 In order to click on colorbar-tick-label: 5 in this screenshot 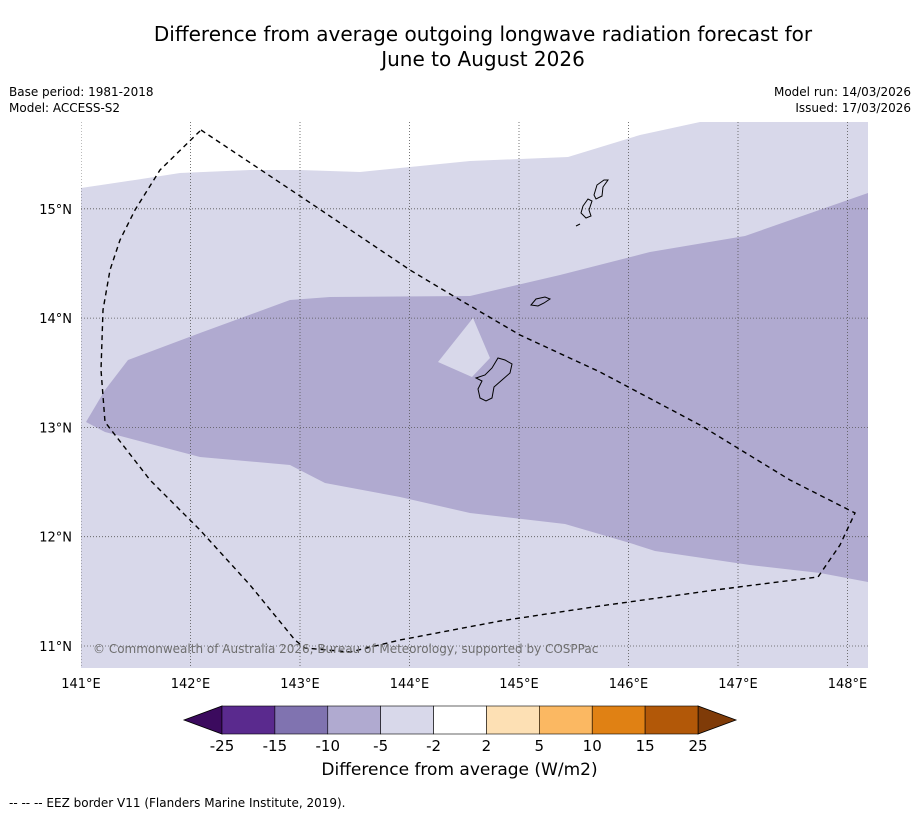, I will do `click(540, 746)`.